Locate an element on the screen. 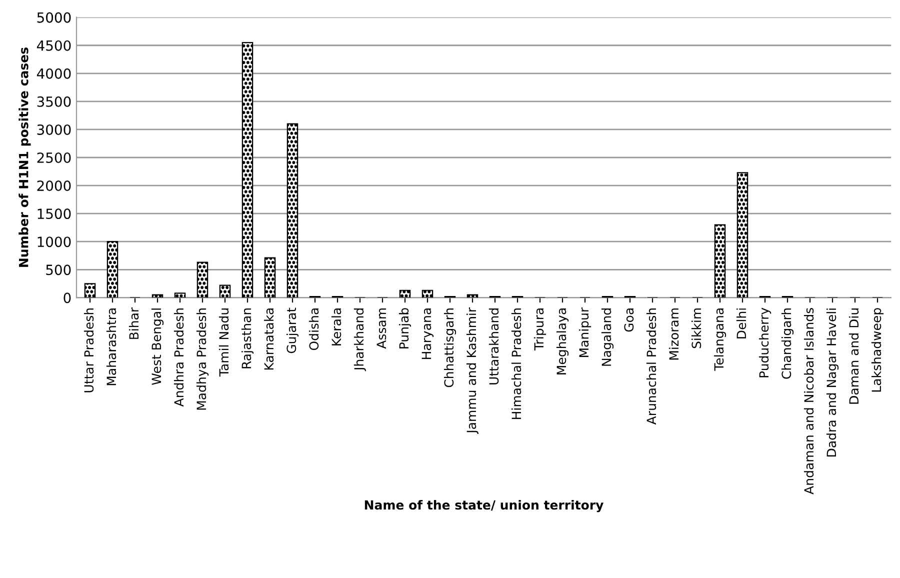 The height and width of the screenshot is (578, 900). y-axis-title: Number of H1N1 positive cases is located at coordinates (24, 157).